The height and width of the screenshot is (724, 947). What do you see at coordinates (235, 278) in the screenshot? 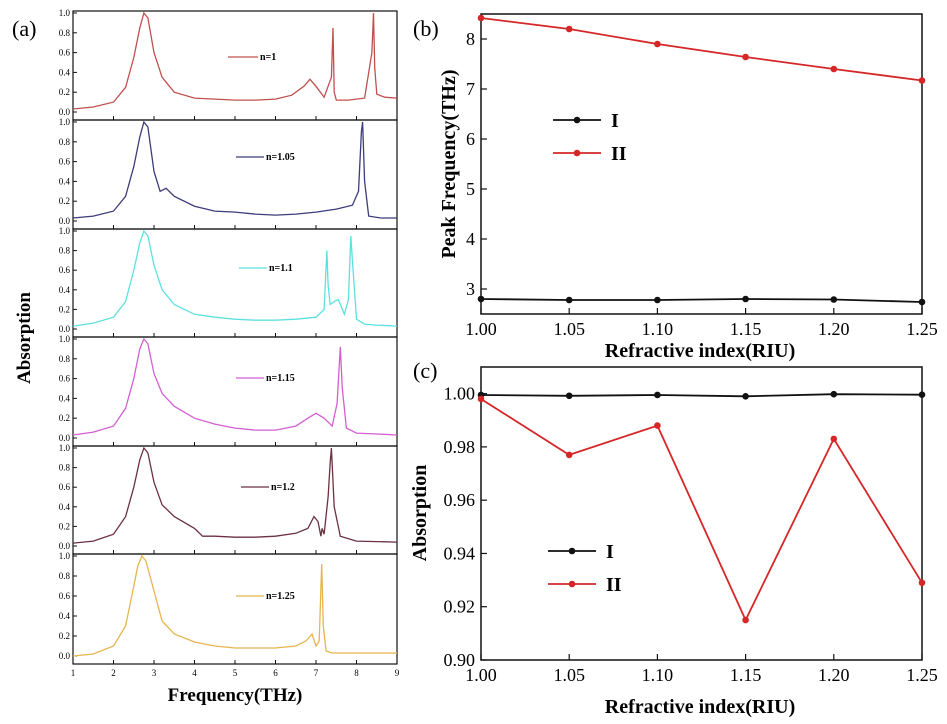
I see `series-line-n=1.1` at bounding box center [235, 278].